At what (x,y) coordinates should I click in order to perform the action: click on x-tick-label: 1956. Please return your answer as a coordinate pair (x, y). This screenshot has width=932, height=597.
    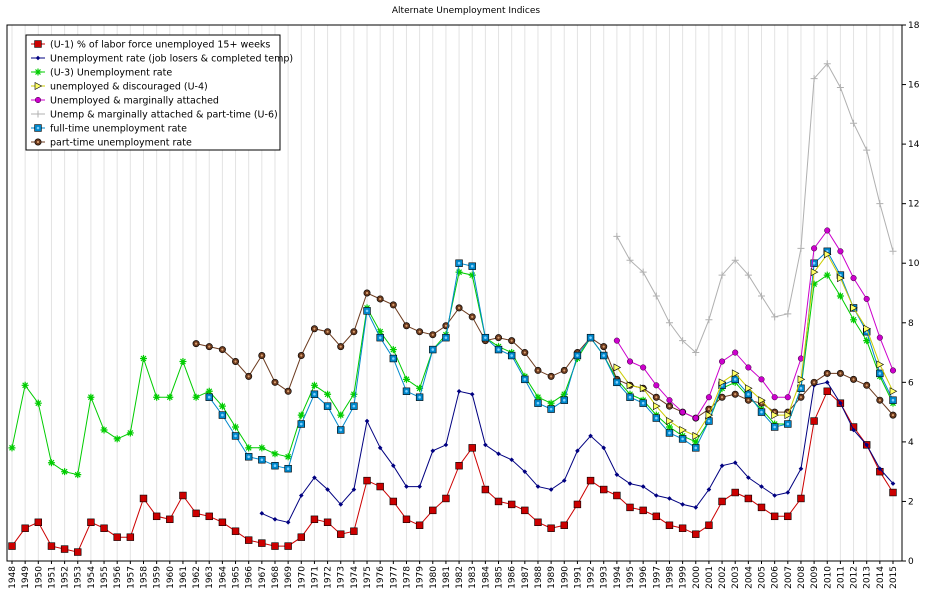
    Looking at the image, I should click on (118, 577).